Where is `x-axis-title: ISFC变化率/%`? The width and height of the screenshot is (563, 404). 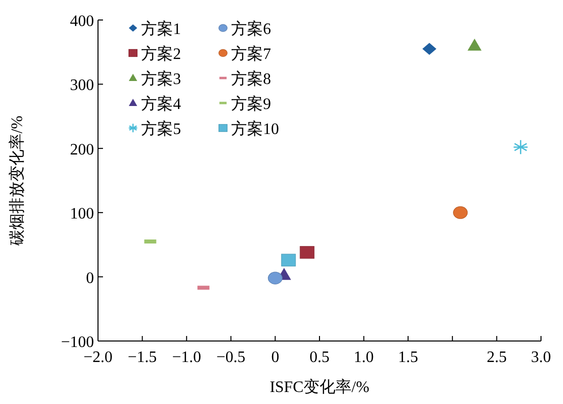 x-axis-title: ISFC变化率/% is located at coordinates (320, 387).